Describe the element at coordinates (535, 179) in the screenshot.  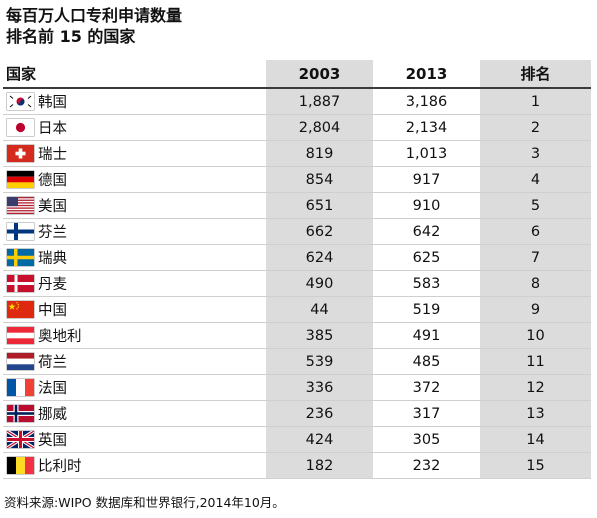
I see `rank-cell: 4` at that location.